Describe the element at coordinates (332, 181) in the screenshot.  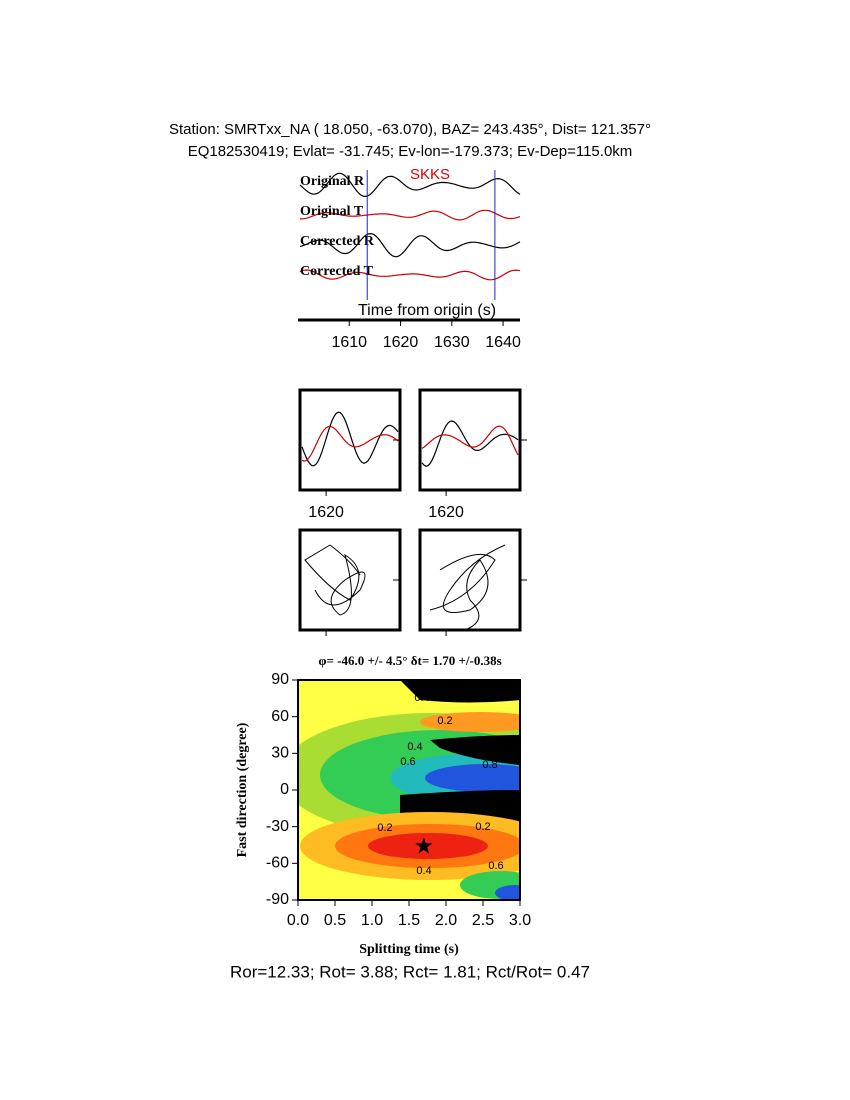
I see `trace-label: Original R` at that location.